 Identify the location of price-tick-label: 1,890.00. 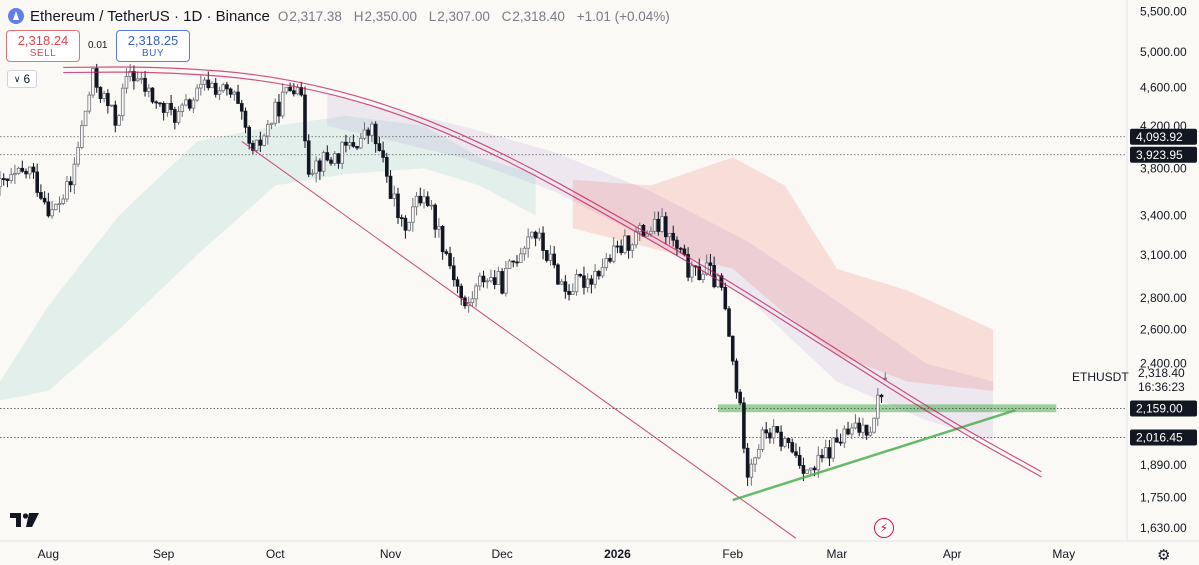
(1163, 465).